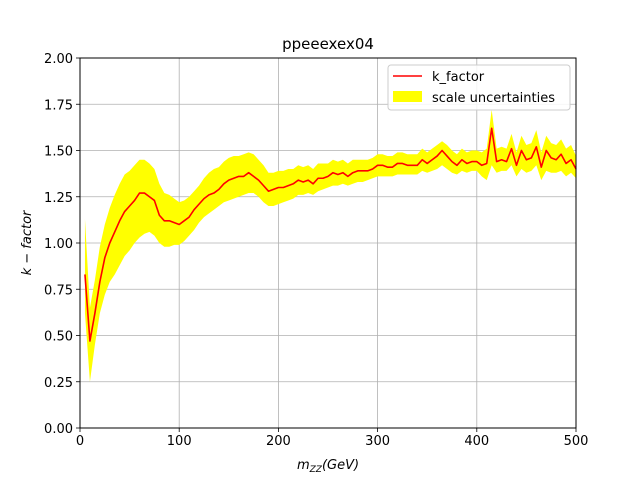 The image size is (640, 480). I want to click on x-axis-label-subscript: ZZ, so click(316, 470).